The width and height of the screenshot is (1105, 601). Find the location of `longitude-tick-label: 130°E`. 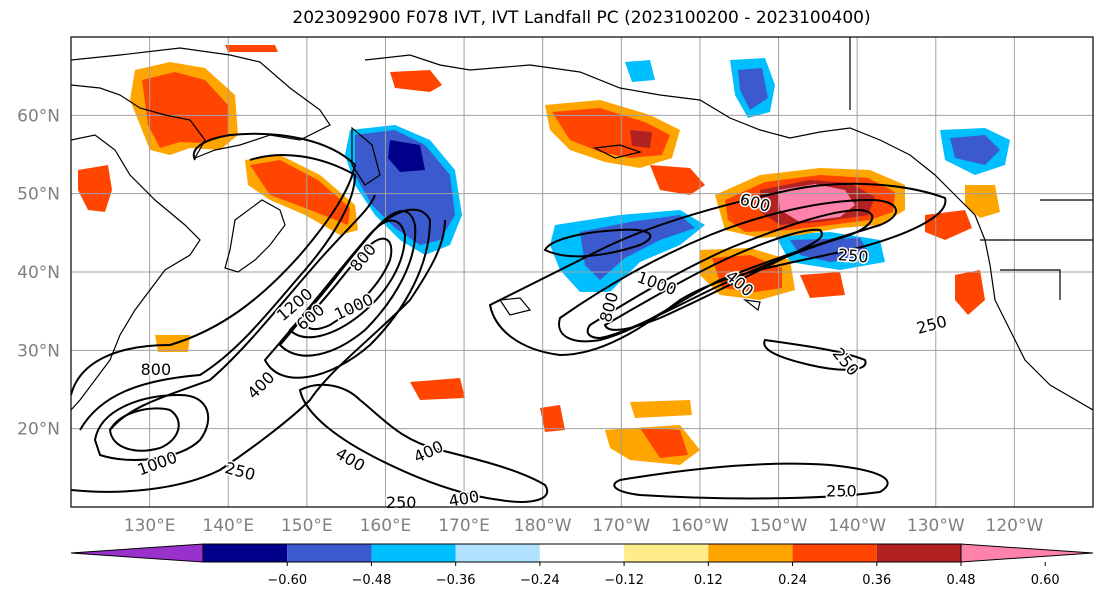

longitude-tick-label: 130°E is located at coordinates (150, 526).